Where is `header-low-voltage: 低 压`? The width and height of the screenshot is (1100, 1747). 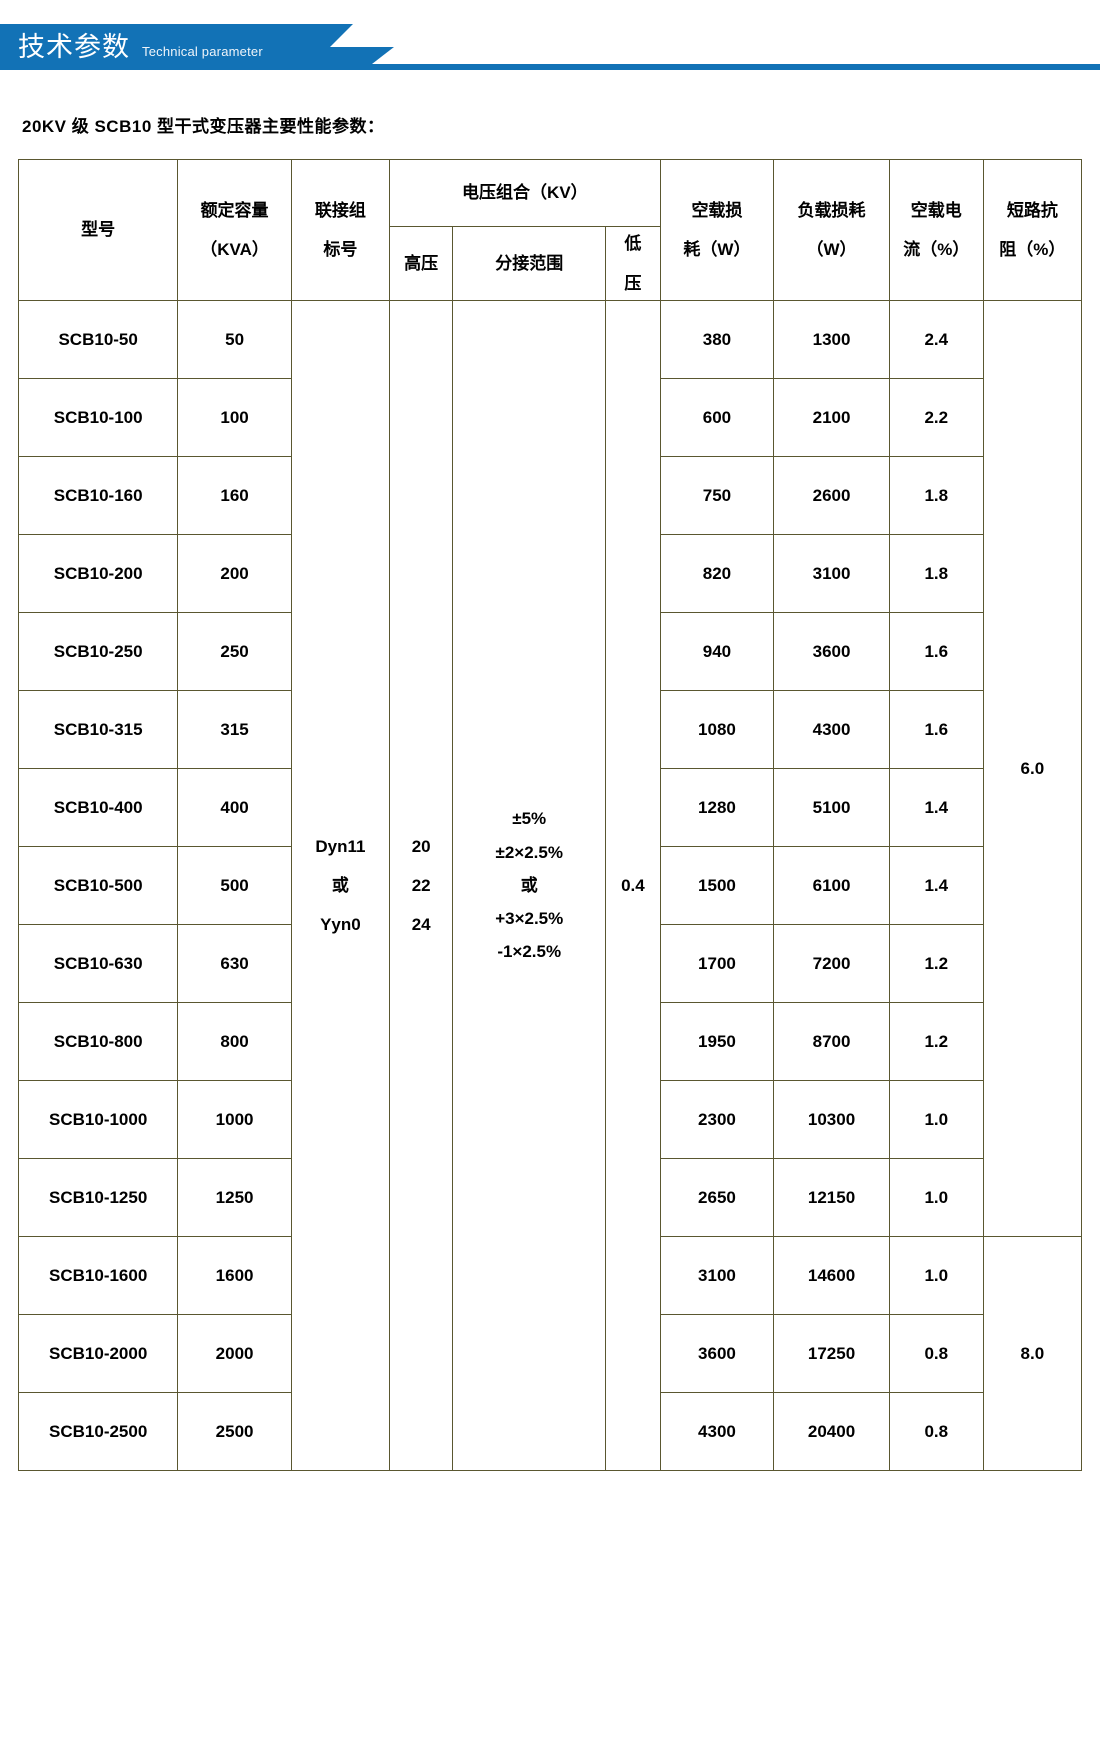
header-low-voltage: 低 压 is located at coordinates (633, 263).